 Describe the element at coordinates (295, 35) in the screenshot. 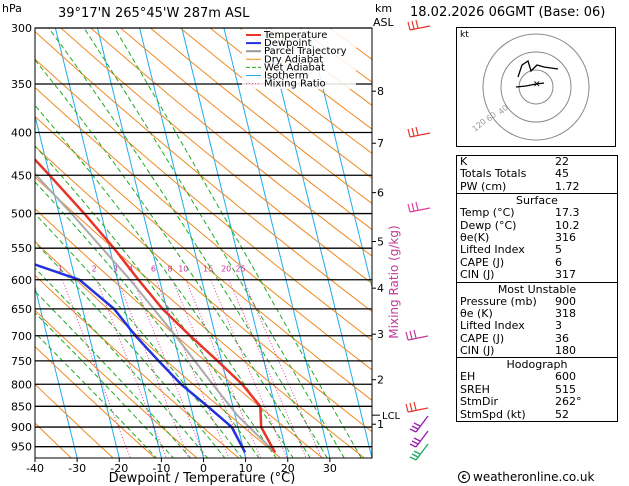

I see `legend-label: Temperature` at that location.